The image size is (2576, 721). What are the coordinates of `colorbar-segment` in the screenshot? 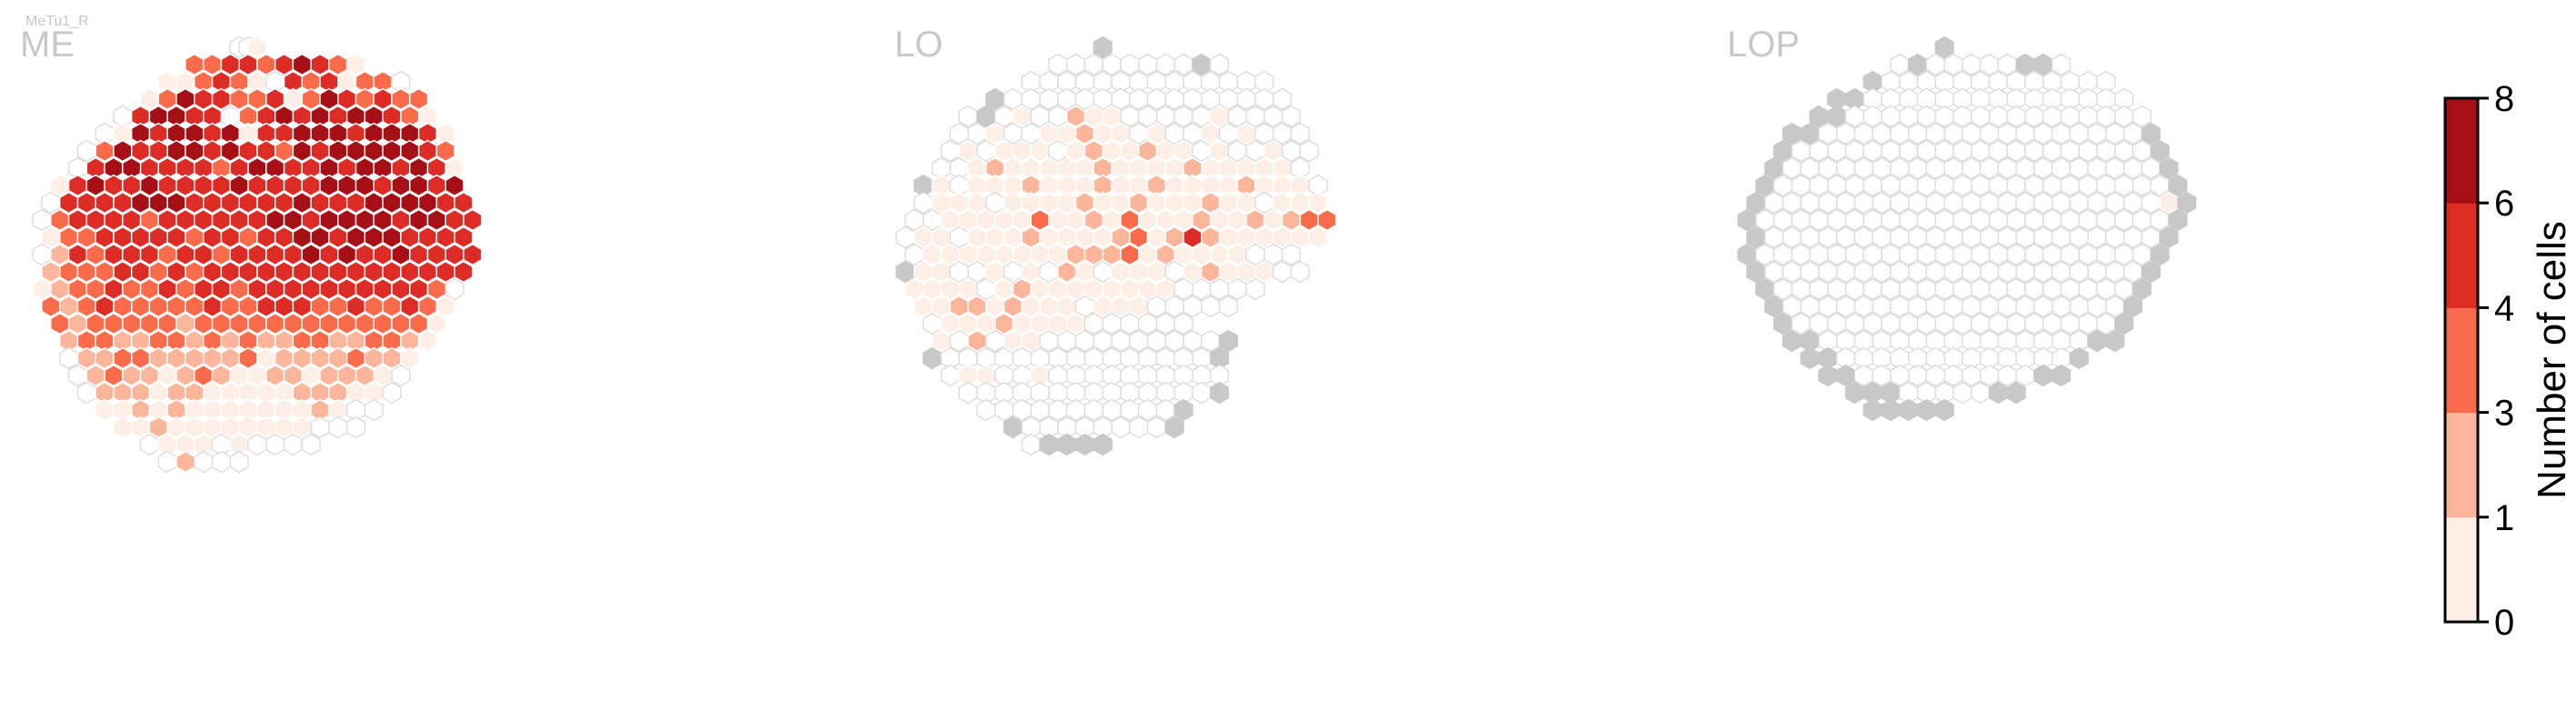 It's located at (2461, 360).